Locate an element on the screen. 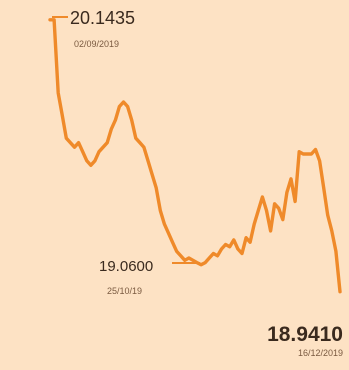  last-date-label: 16/12/2019 is located at coordinates (320, 353).